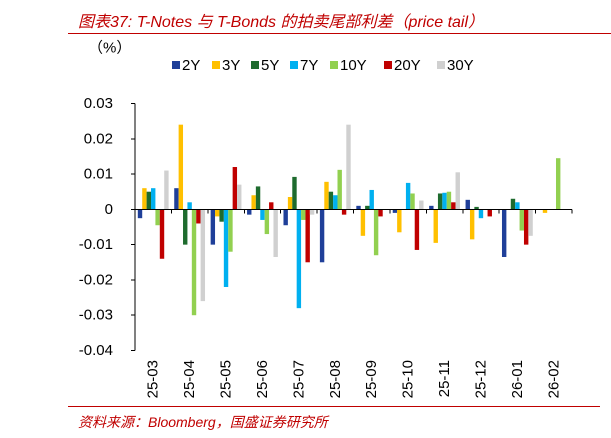  Describe the element at coordinates (334, 406) in the screenshot. I see `source-divider` at that location.